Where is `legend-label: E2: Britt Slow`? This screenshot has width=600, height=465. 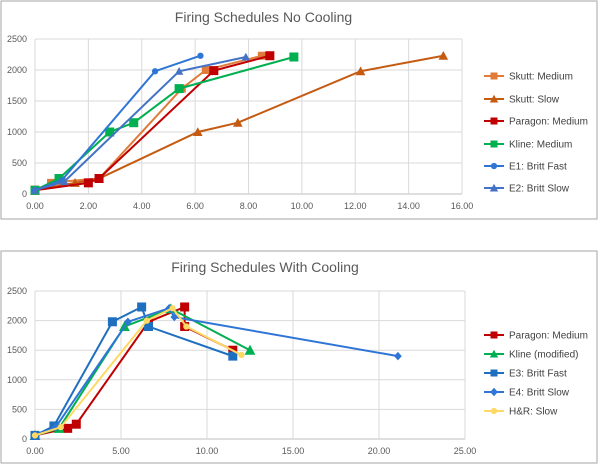 legend-label: E2: Britt Slow is located at coordinates (539, 189).